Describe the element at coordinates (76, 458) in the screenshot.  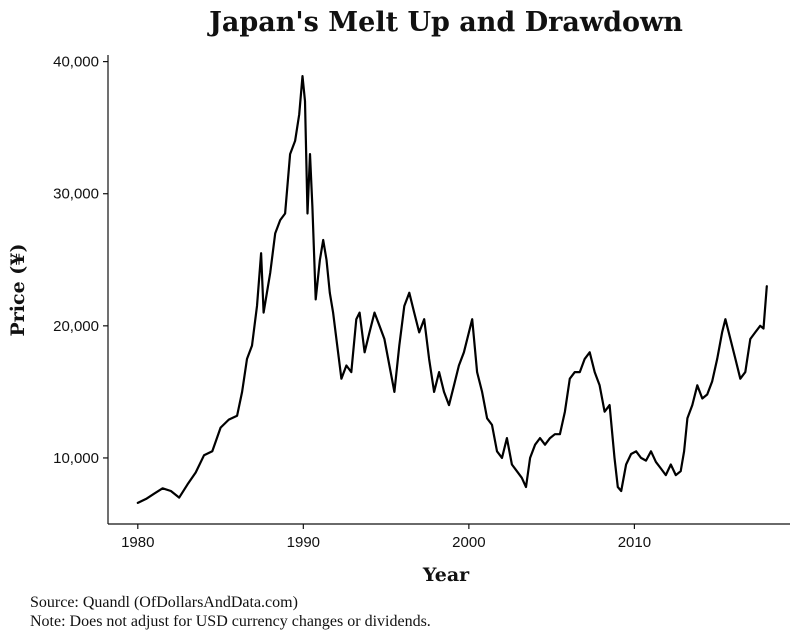
I see `y-tick-label: 10,000` at that location.